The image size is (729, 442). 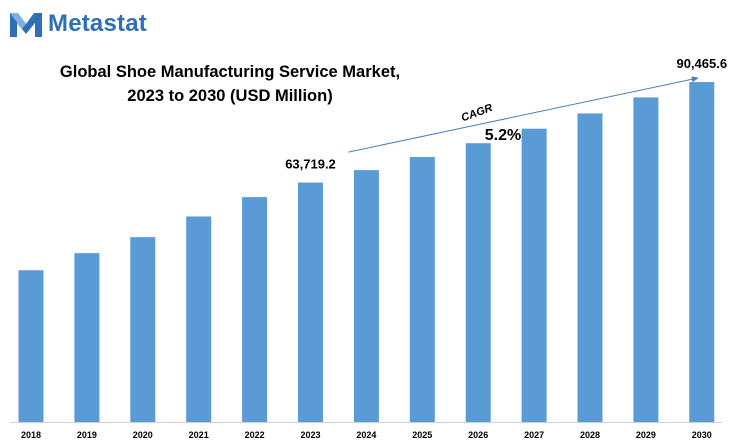 I want to click on bar-2018, so click(x=31, y=346).